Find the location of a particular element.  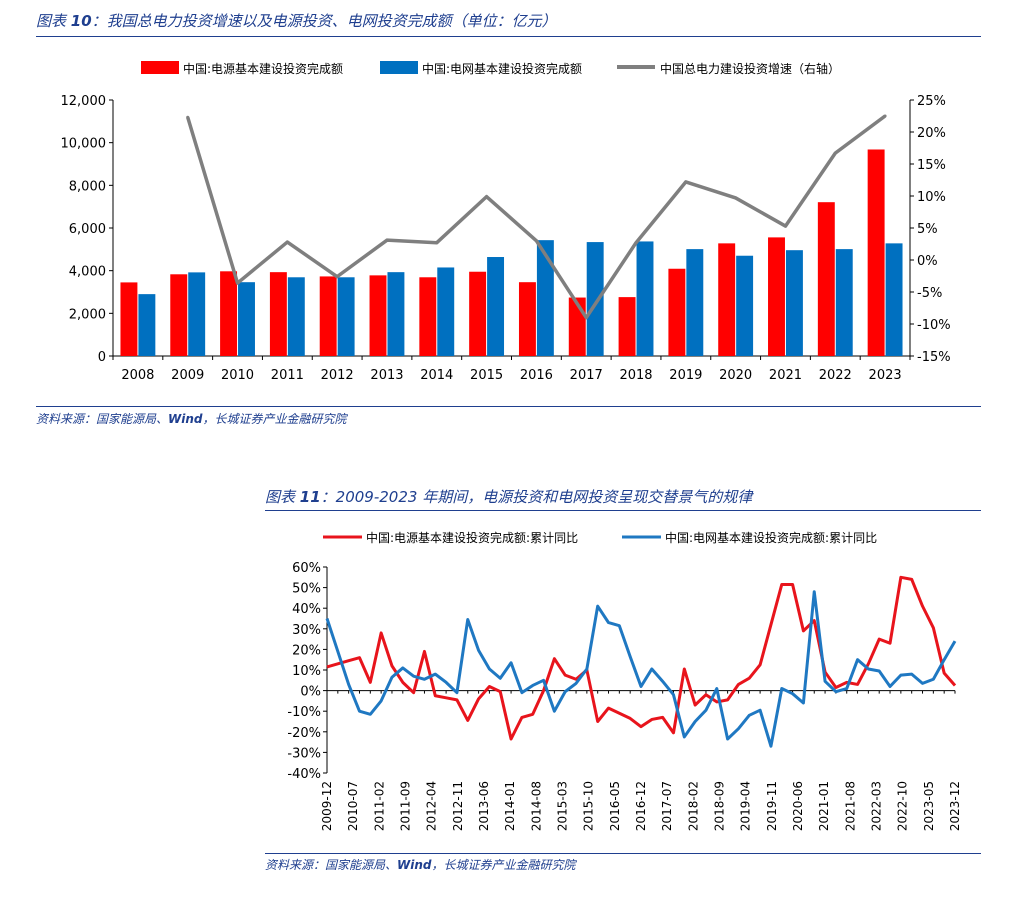

y-tick-label: -20% is located at coordinates (304, 733).